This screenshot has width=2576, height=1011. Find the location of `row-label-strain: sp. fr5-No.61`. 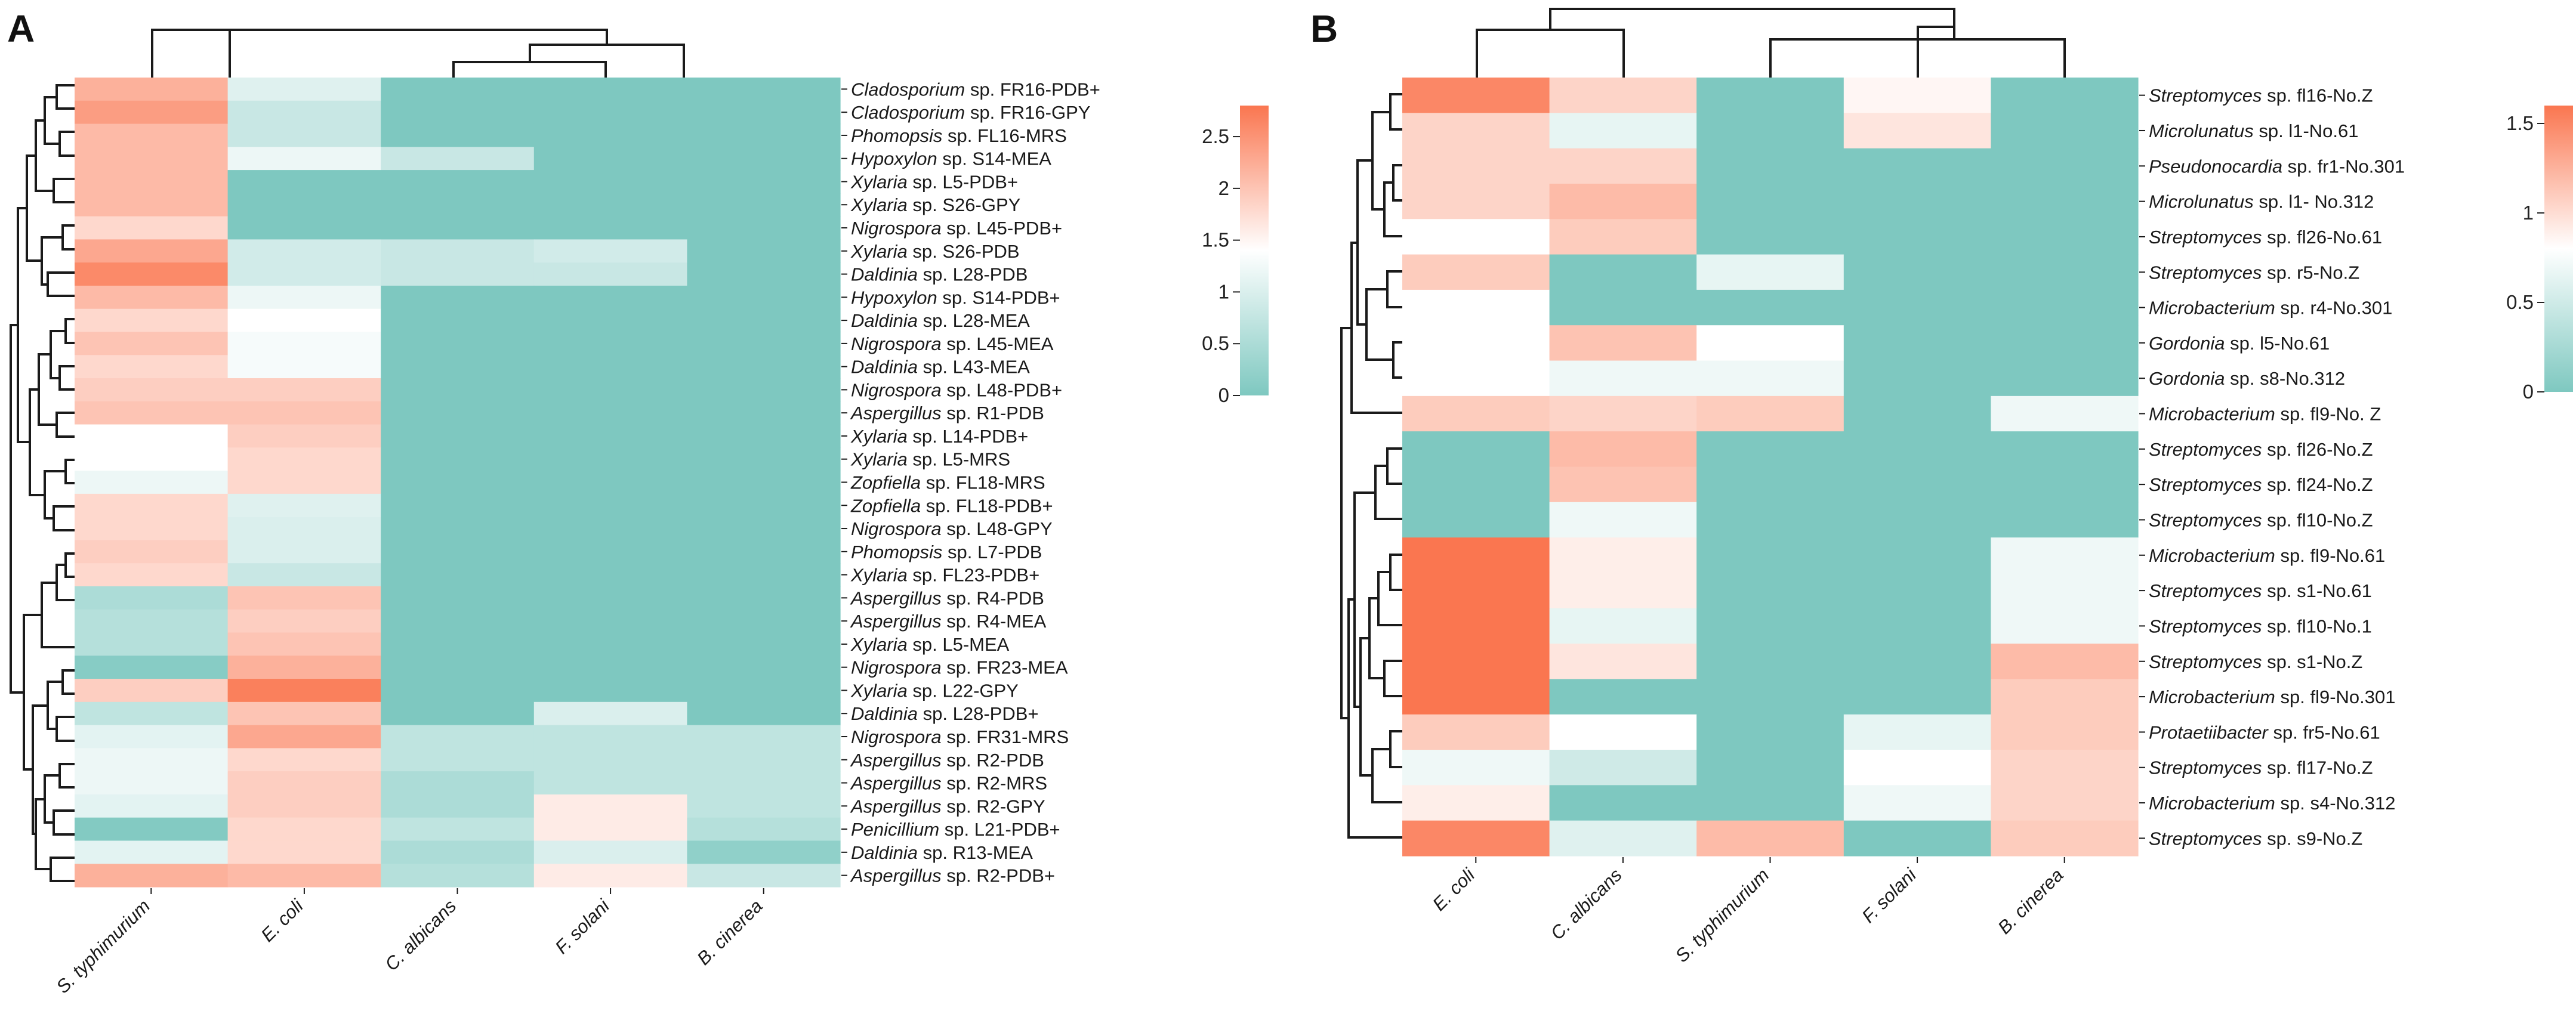

row-label-strain: sp. fr5-No.61 is located at coordinates (2324, 732).